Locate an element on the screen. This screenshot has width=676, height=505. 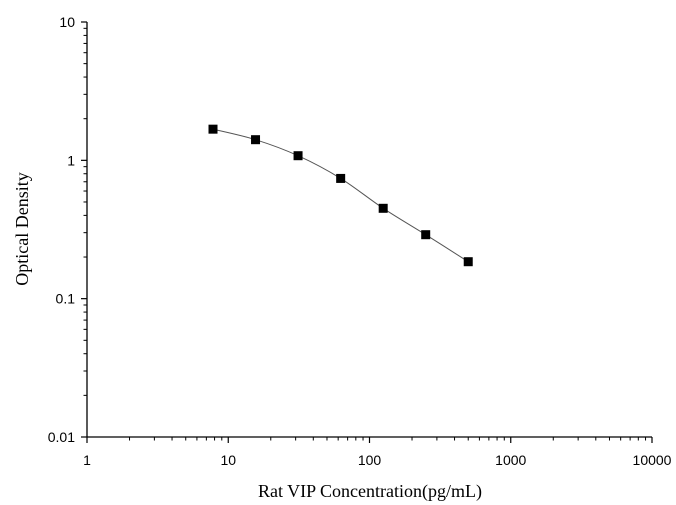
data-points is located at coordinates (340, 195).